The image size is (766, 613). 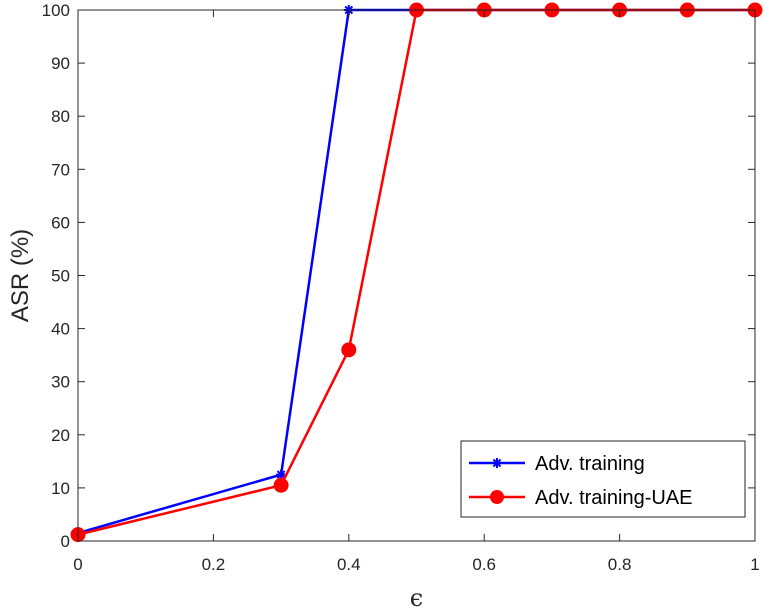 I want to click on y-tick-label: 20, so click(x=60, y=435).